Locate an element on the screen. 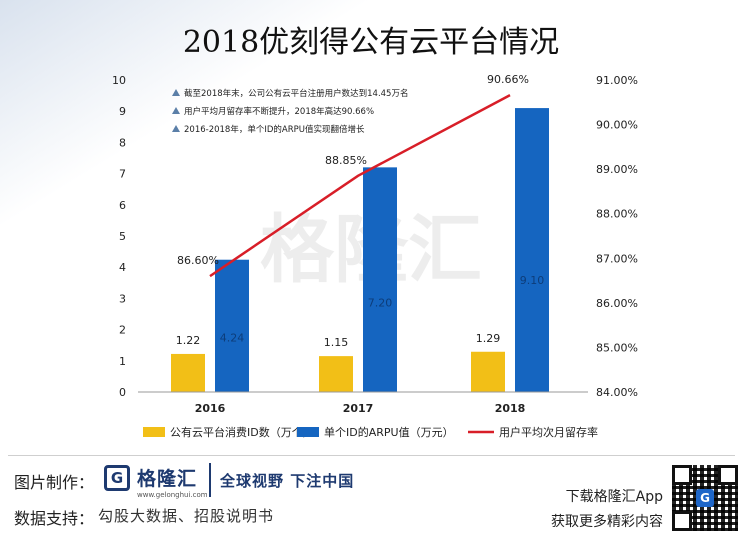 The image size is (743, 537). left-axis-tick-label: 9 is located at coordinates (122, 111).